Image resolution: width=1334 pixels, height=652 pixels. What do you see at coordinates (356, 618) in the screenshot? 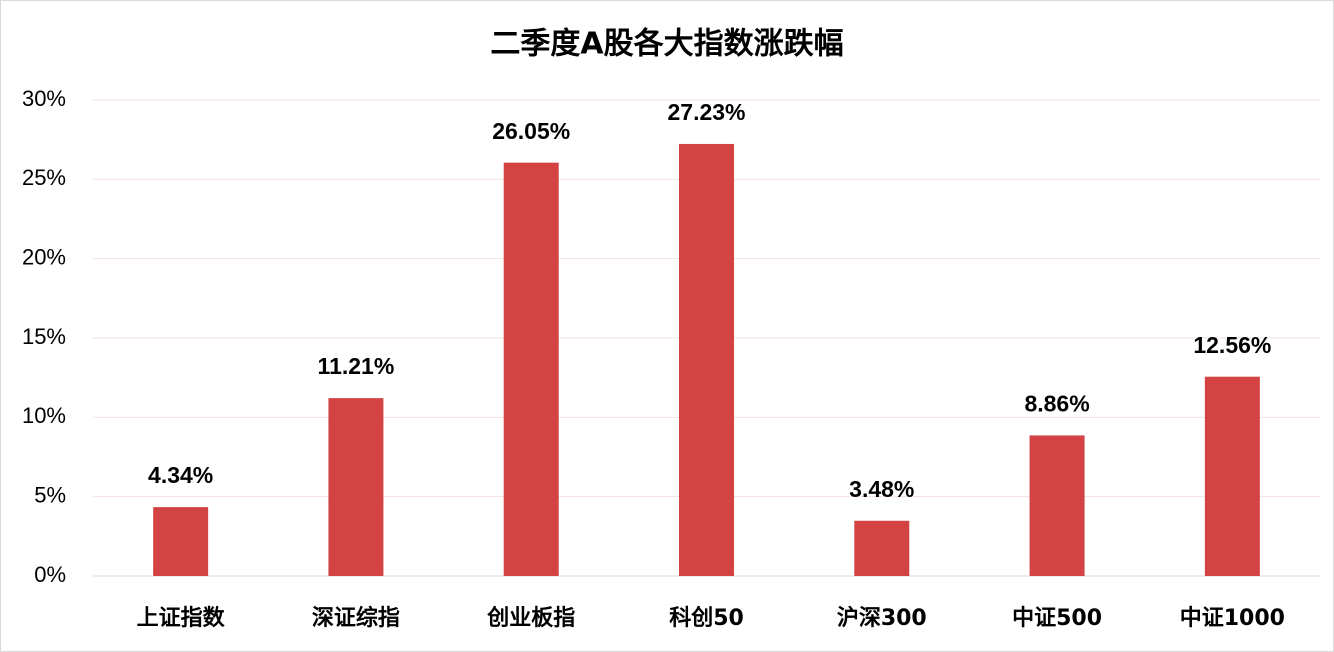
I see `x-tick-label: 深证综指` at bounding box center [356, 618].